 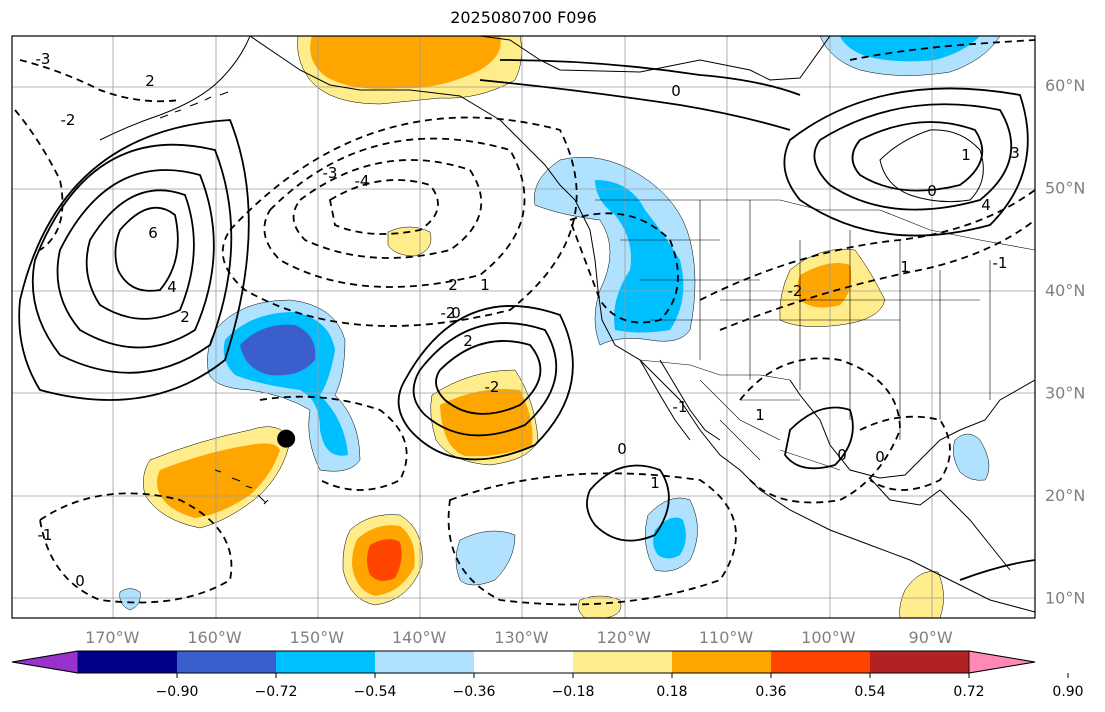 What do you see at coordinates (362, 181) in the screenshot?
I see `contour-label: -4` at bounding box center [362, 181].